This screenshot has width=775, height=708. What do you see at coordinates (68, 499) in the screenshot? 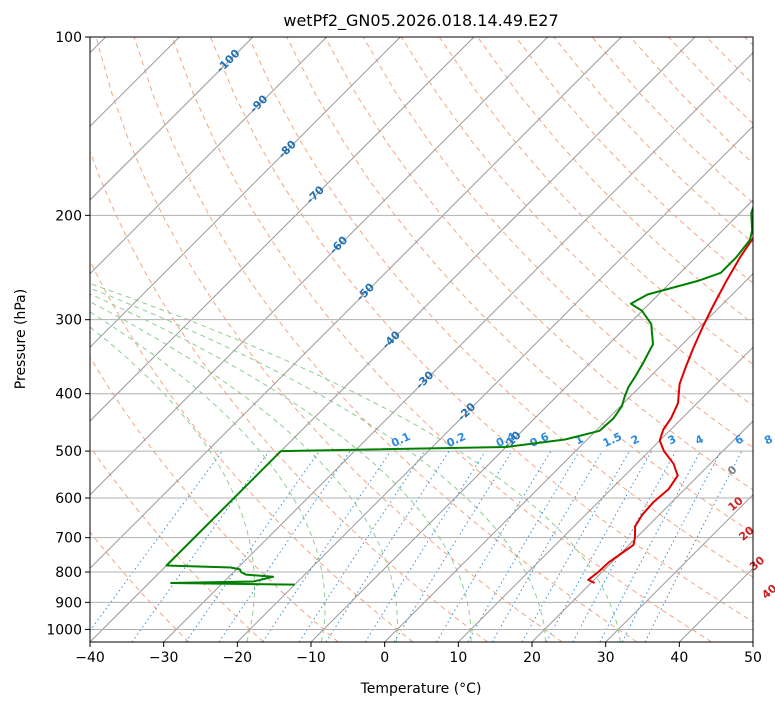
I see `y-tick-label: 600` at bounding box center [68, 499].